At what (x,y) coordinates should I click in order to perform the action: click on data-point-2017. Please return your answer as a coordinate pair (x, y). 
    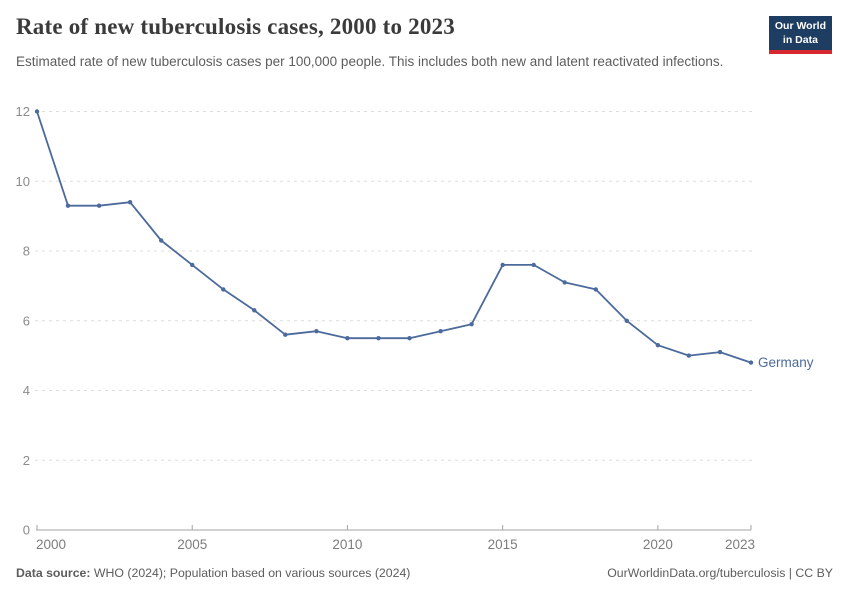
    Looking at the image, I should click on (564, 282).